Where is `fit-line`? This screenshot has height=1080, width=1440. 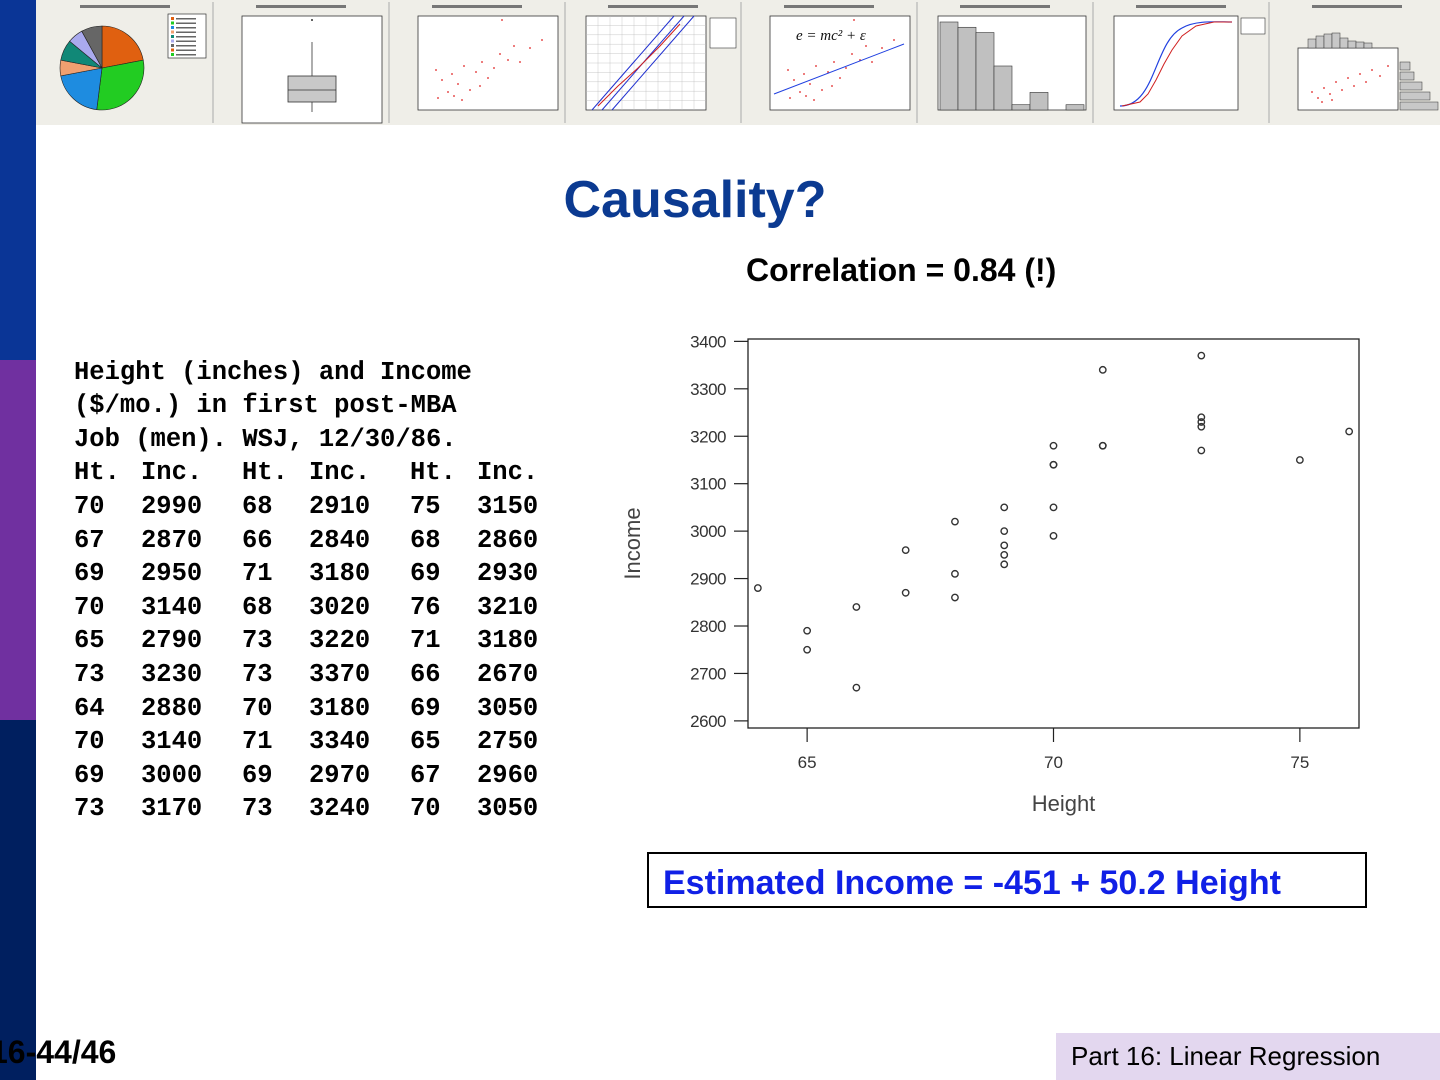 fit-line is located at coordinates (839, 69).